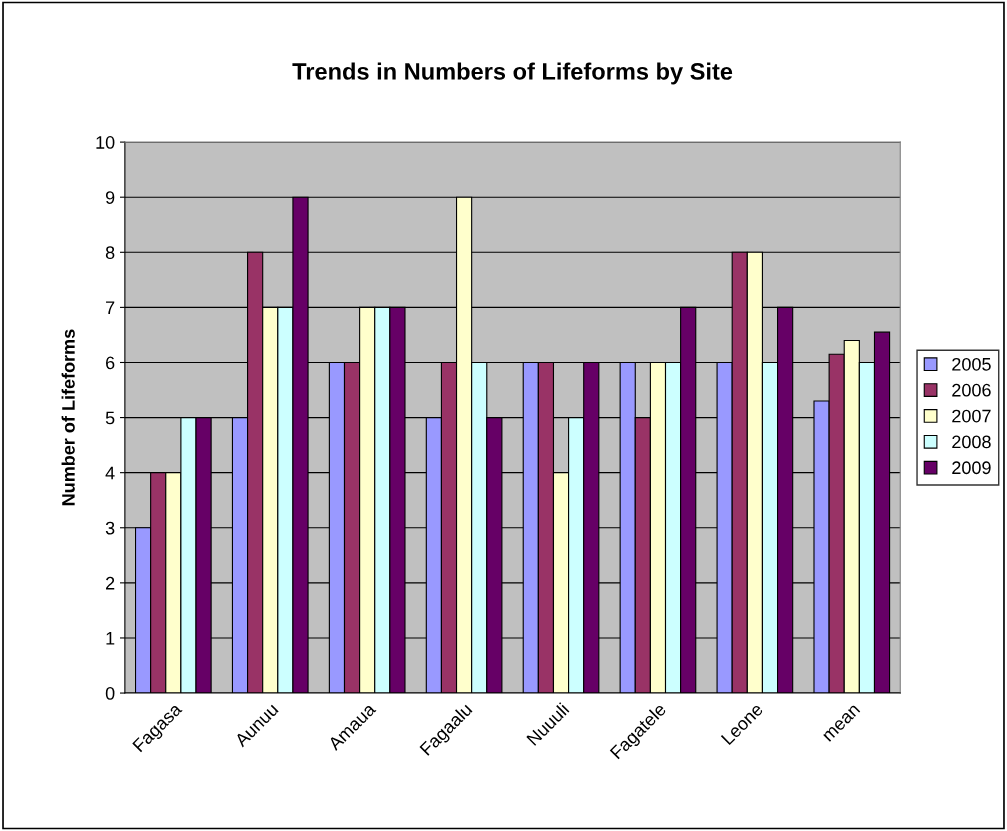 Image resolution: width=1007 pixels, height=831 pixels. Describe the element at coordinates (110, 307) in the screenshot. I see `y-tick-label: 7` at that location.